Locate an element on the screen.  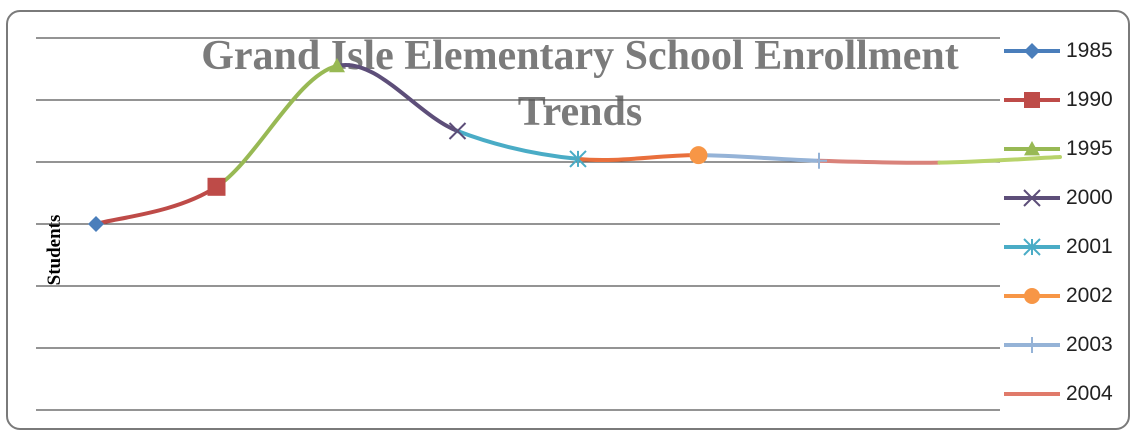
legend-item: 2001 is located at coordinates (1065, 254).